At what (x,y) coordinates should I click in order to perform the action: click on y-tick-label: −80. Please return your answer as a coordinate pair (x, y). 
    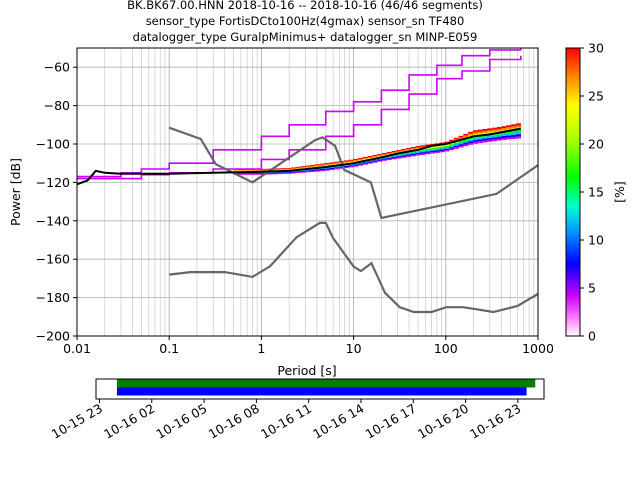
    Looking at the image, I should click on (57, 105).